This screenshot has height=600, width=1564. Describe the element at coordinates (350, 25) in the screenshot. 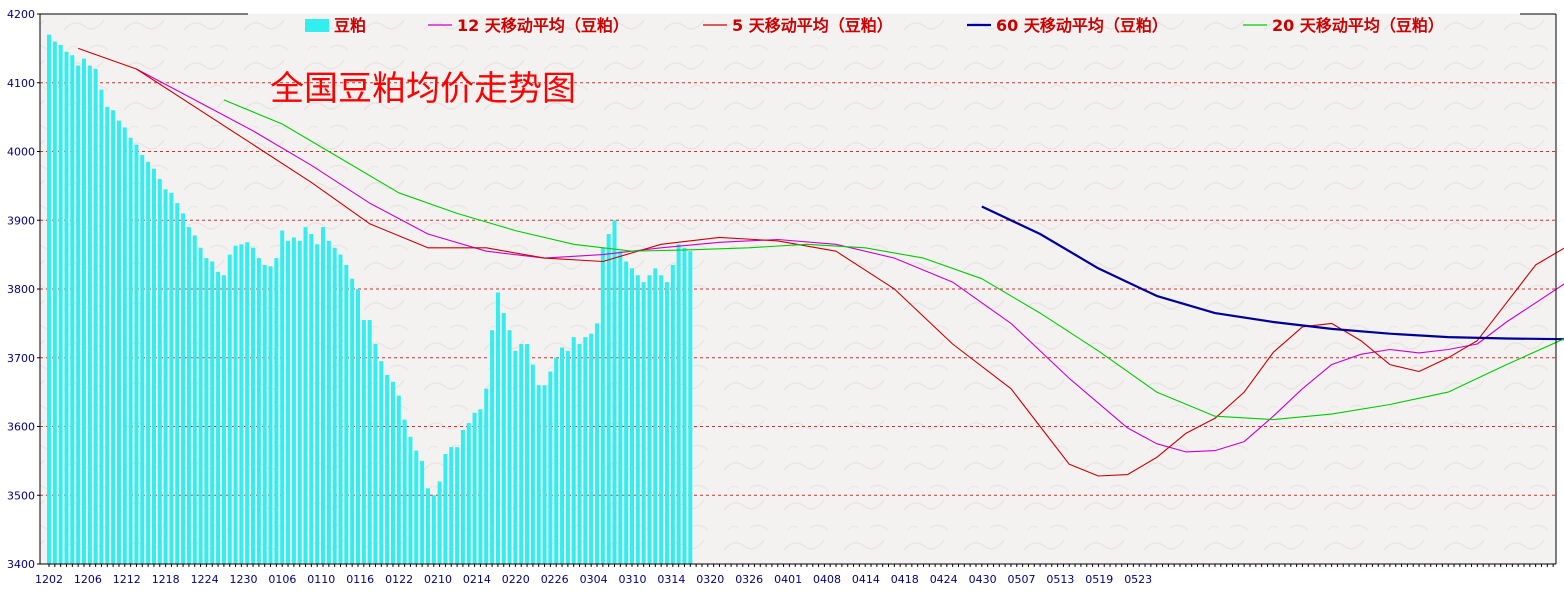

I see `legend-label: 豆粕` at that location.